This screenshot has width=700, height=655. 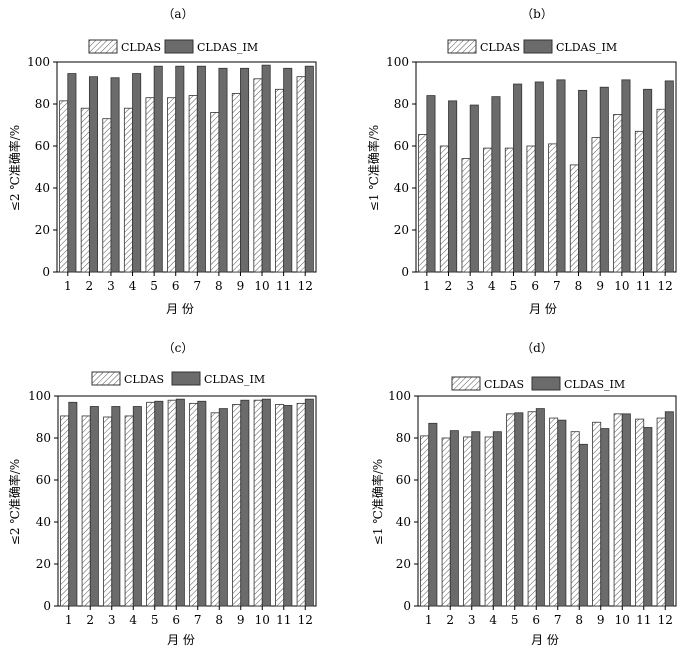 What do you see at coordinates (537, 14) in the screenshot?
I see `panel-label: （b）` at bounding box center [537, 14].